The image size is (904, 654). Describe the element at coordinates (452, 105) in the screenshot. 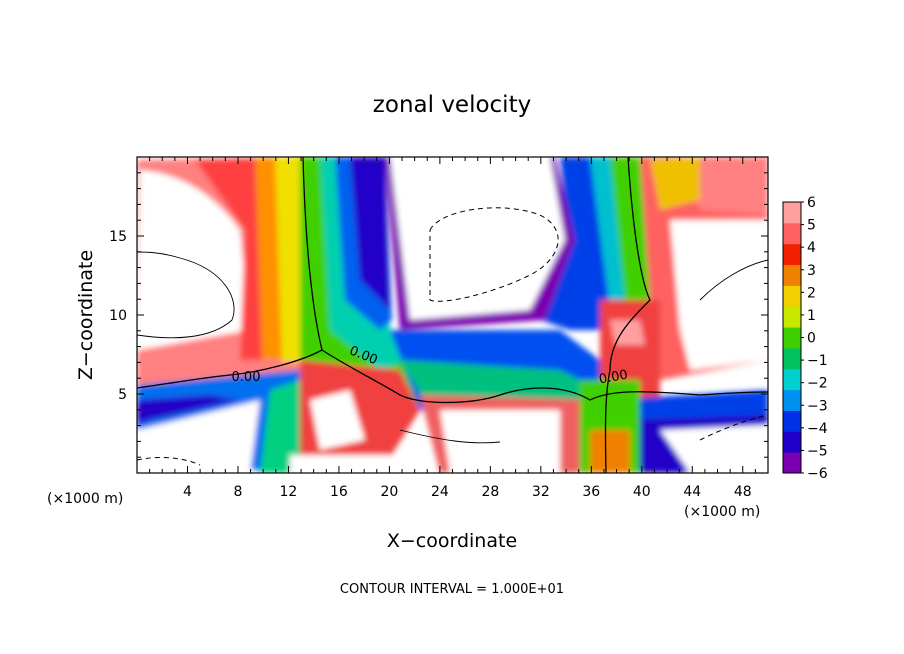

I see `chart-title: zonal velocity` at that location.